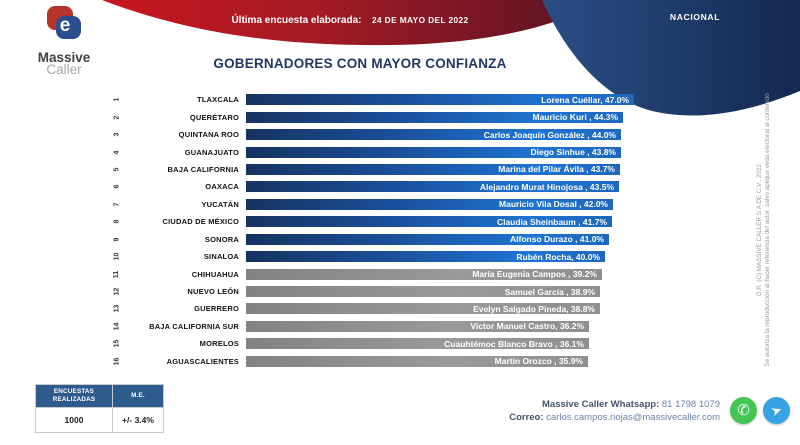 This screenshot has width=800, height=445. I want to click on row-bar-label: Alfonso Durazo , 41.0%, so click(557, 239).